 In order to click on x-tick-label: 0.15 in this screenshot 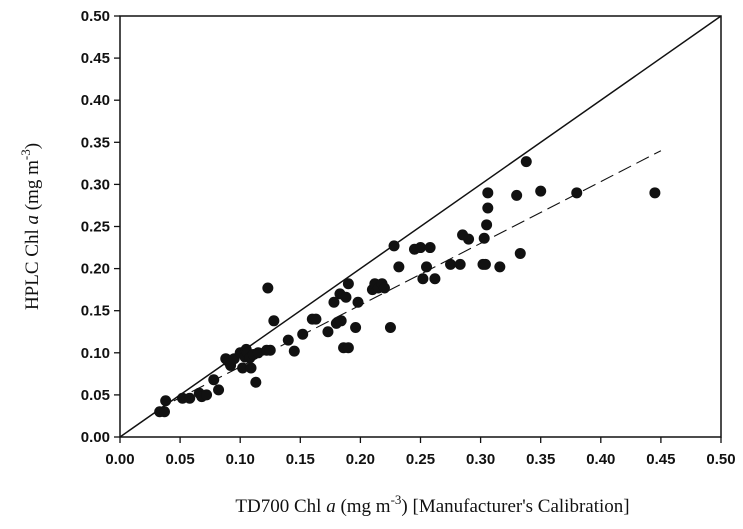, I will do `click(300, 459)`.